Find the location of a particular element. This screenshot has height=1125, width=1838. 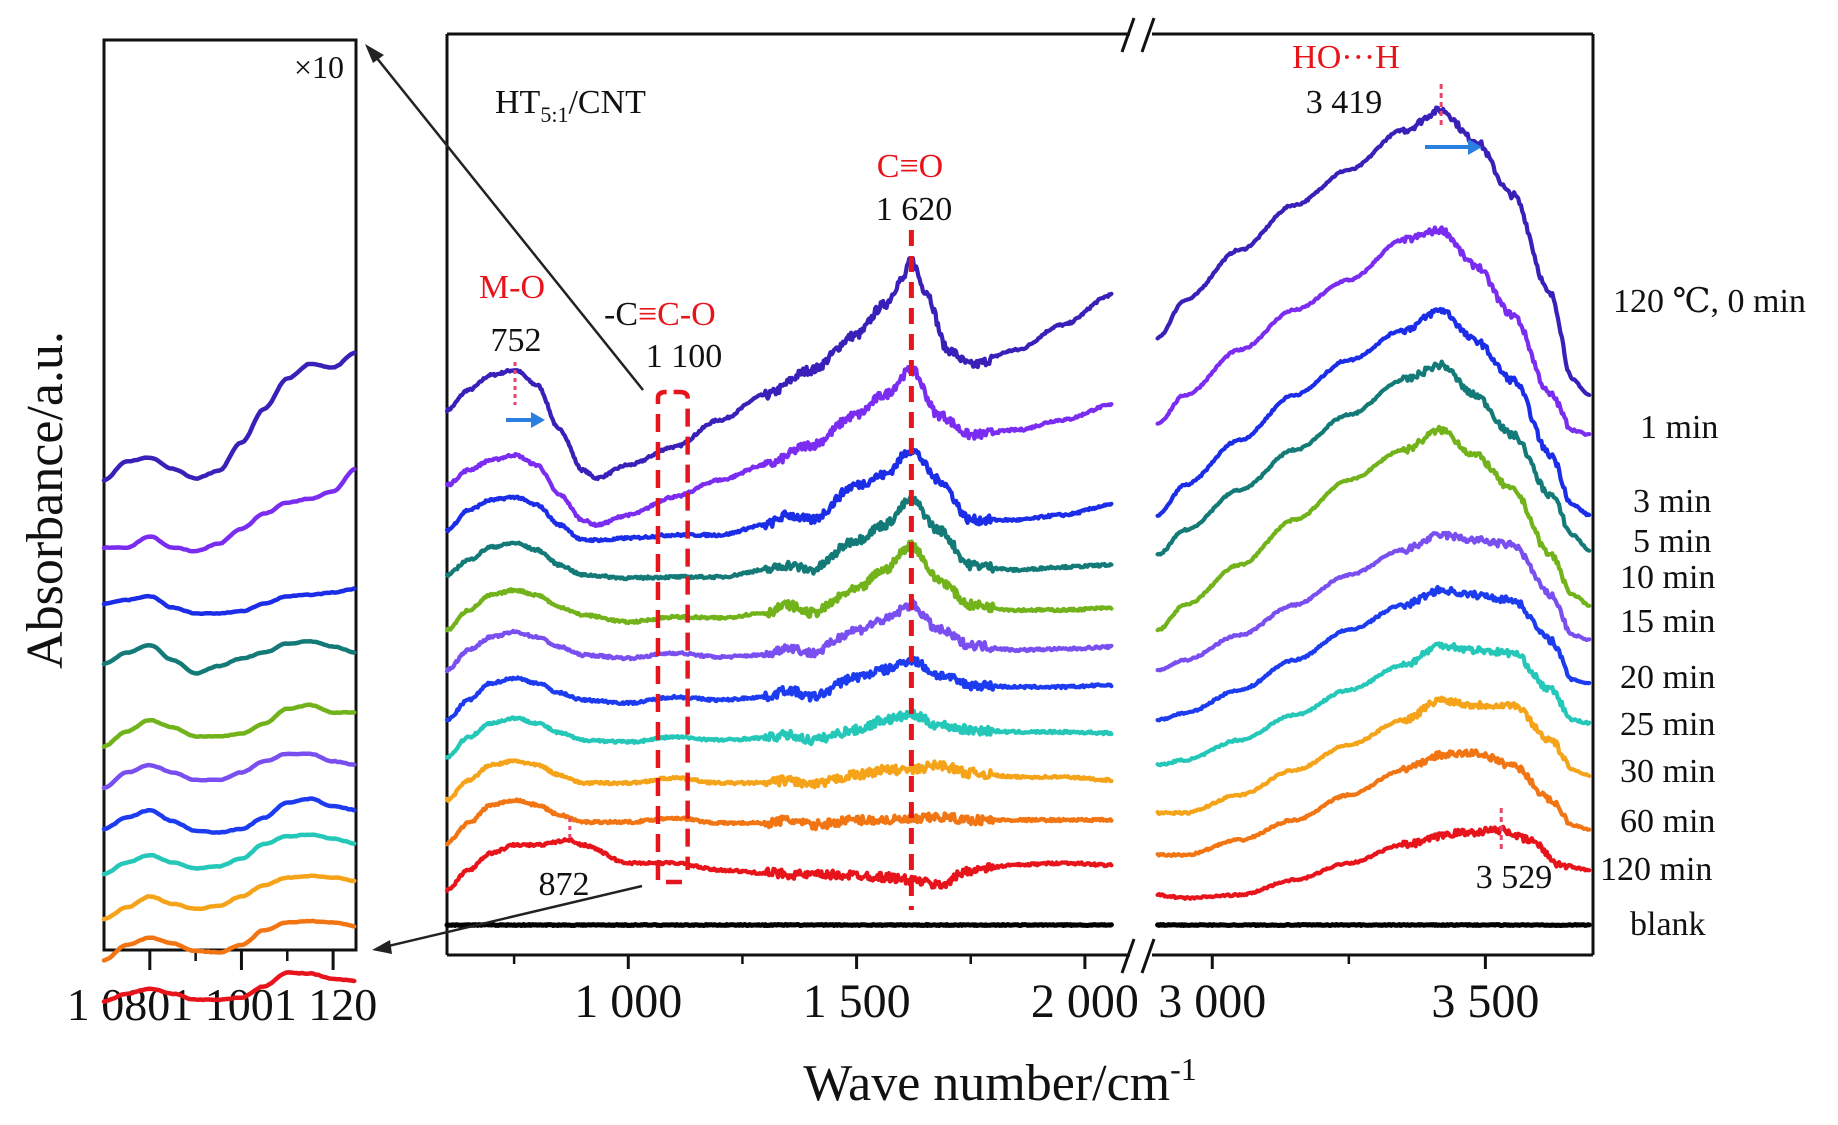

sample-label-main: HT is located at coordinates (518, 102).